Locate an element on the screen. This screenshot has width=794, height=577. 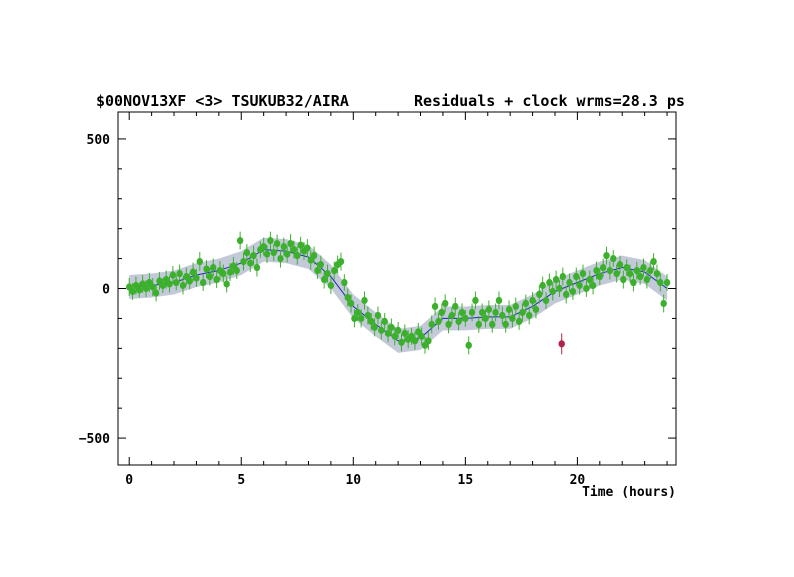
residual-points is located at coordinates (398, 293).